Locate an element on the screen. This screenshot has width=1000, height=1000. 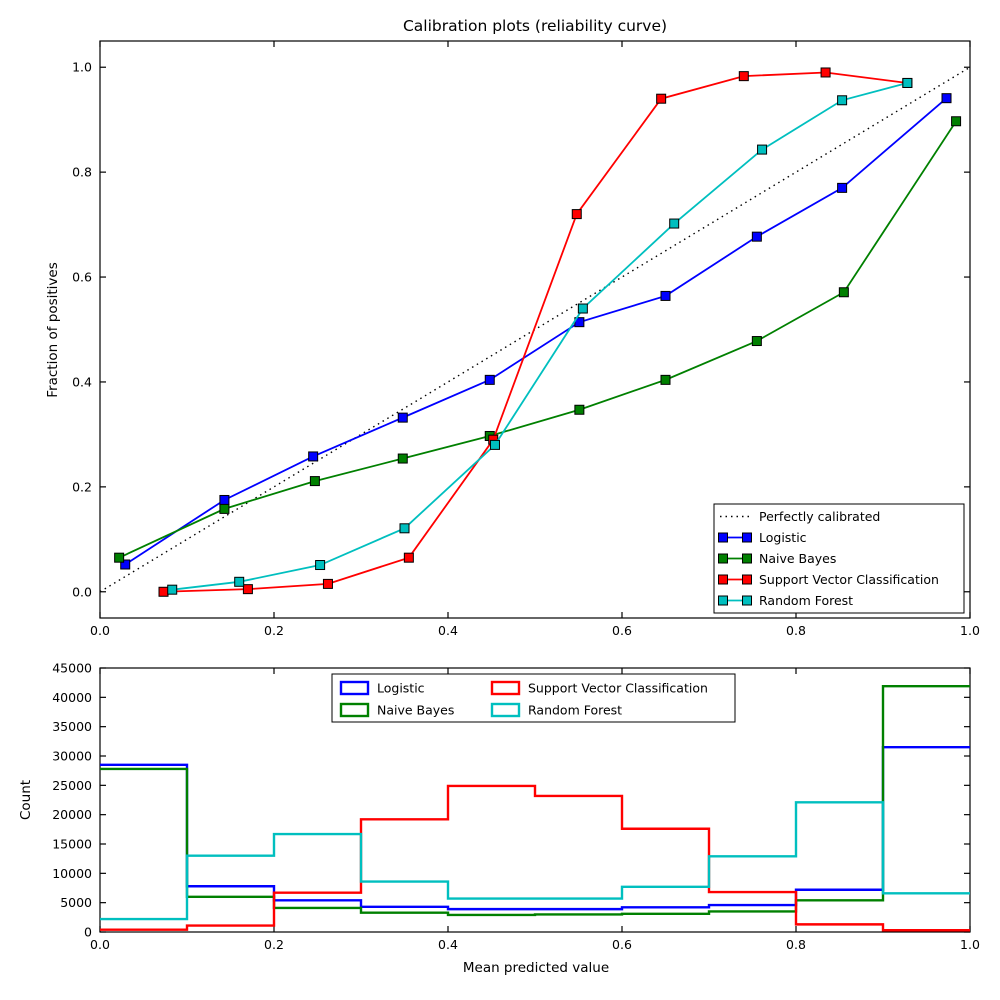
top-chart-title: Calibration plots (reliability curve) is located at coordinates (535, 26).